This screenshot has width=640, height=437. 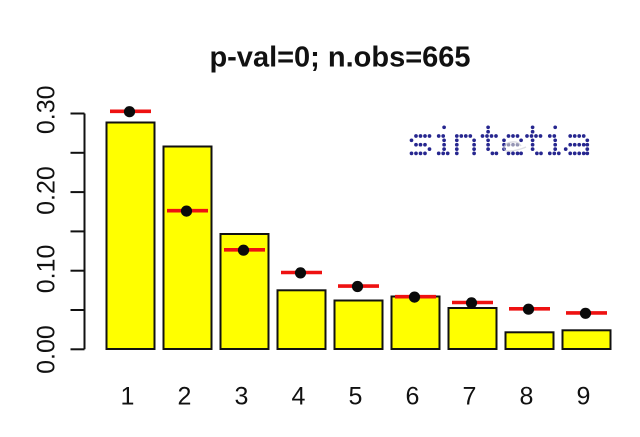 What do you see at coordinates (128, 397) in the screenshot?
I see `svg-text: 1` at bounding box center [128, 397].